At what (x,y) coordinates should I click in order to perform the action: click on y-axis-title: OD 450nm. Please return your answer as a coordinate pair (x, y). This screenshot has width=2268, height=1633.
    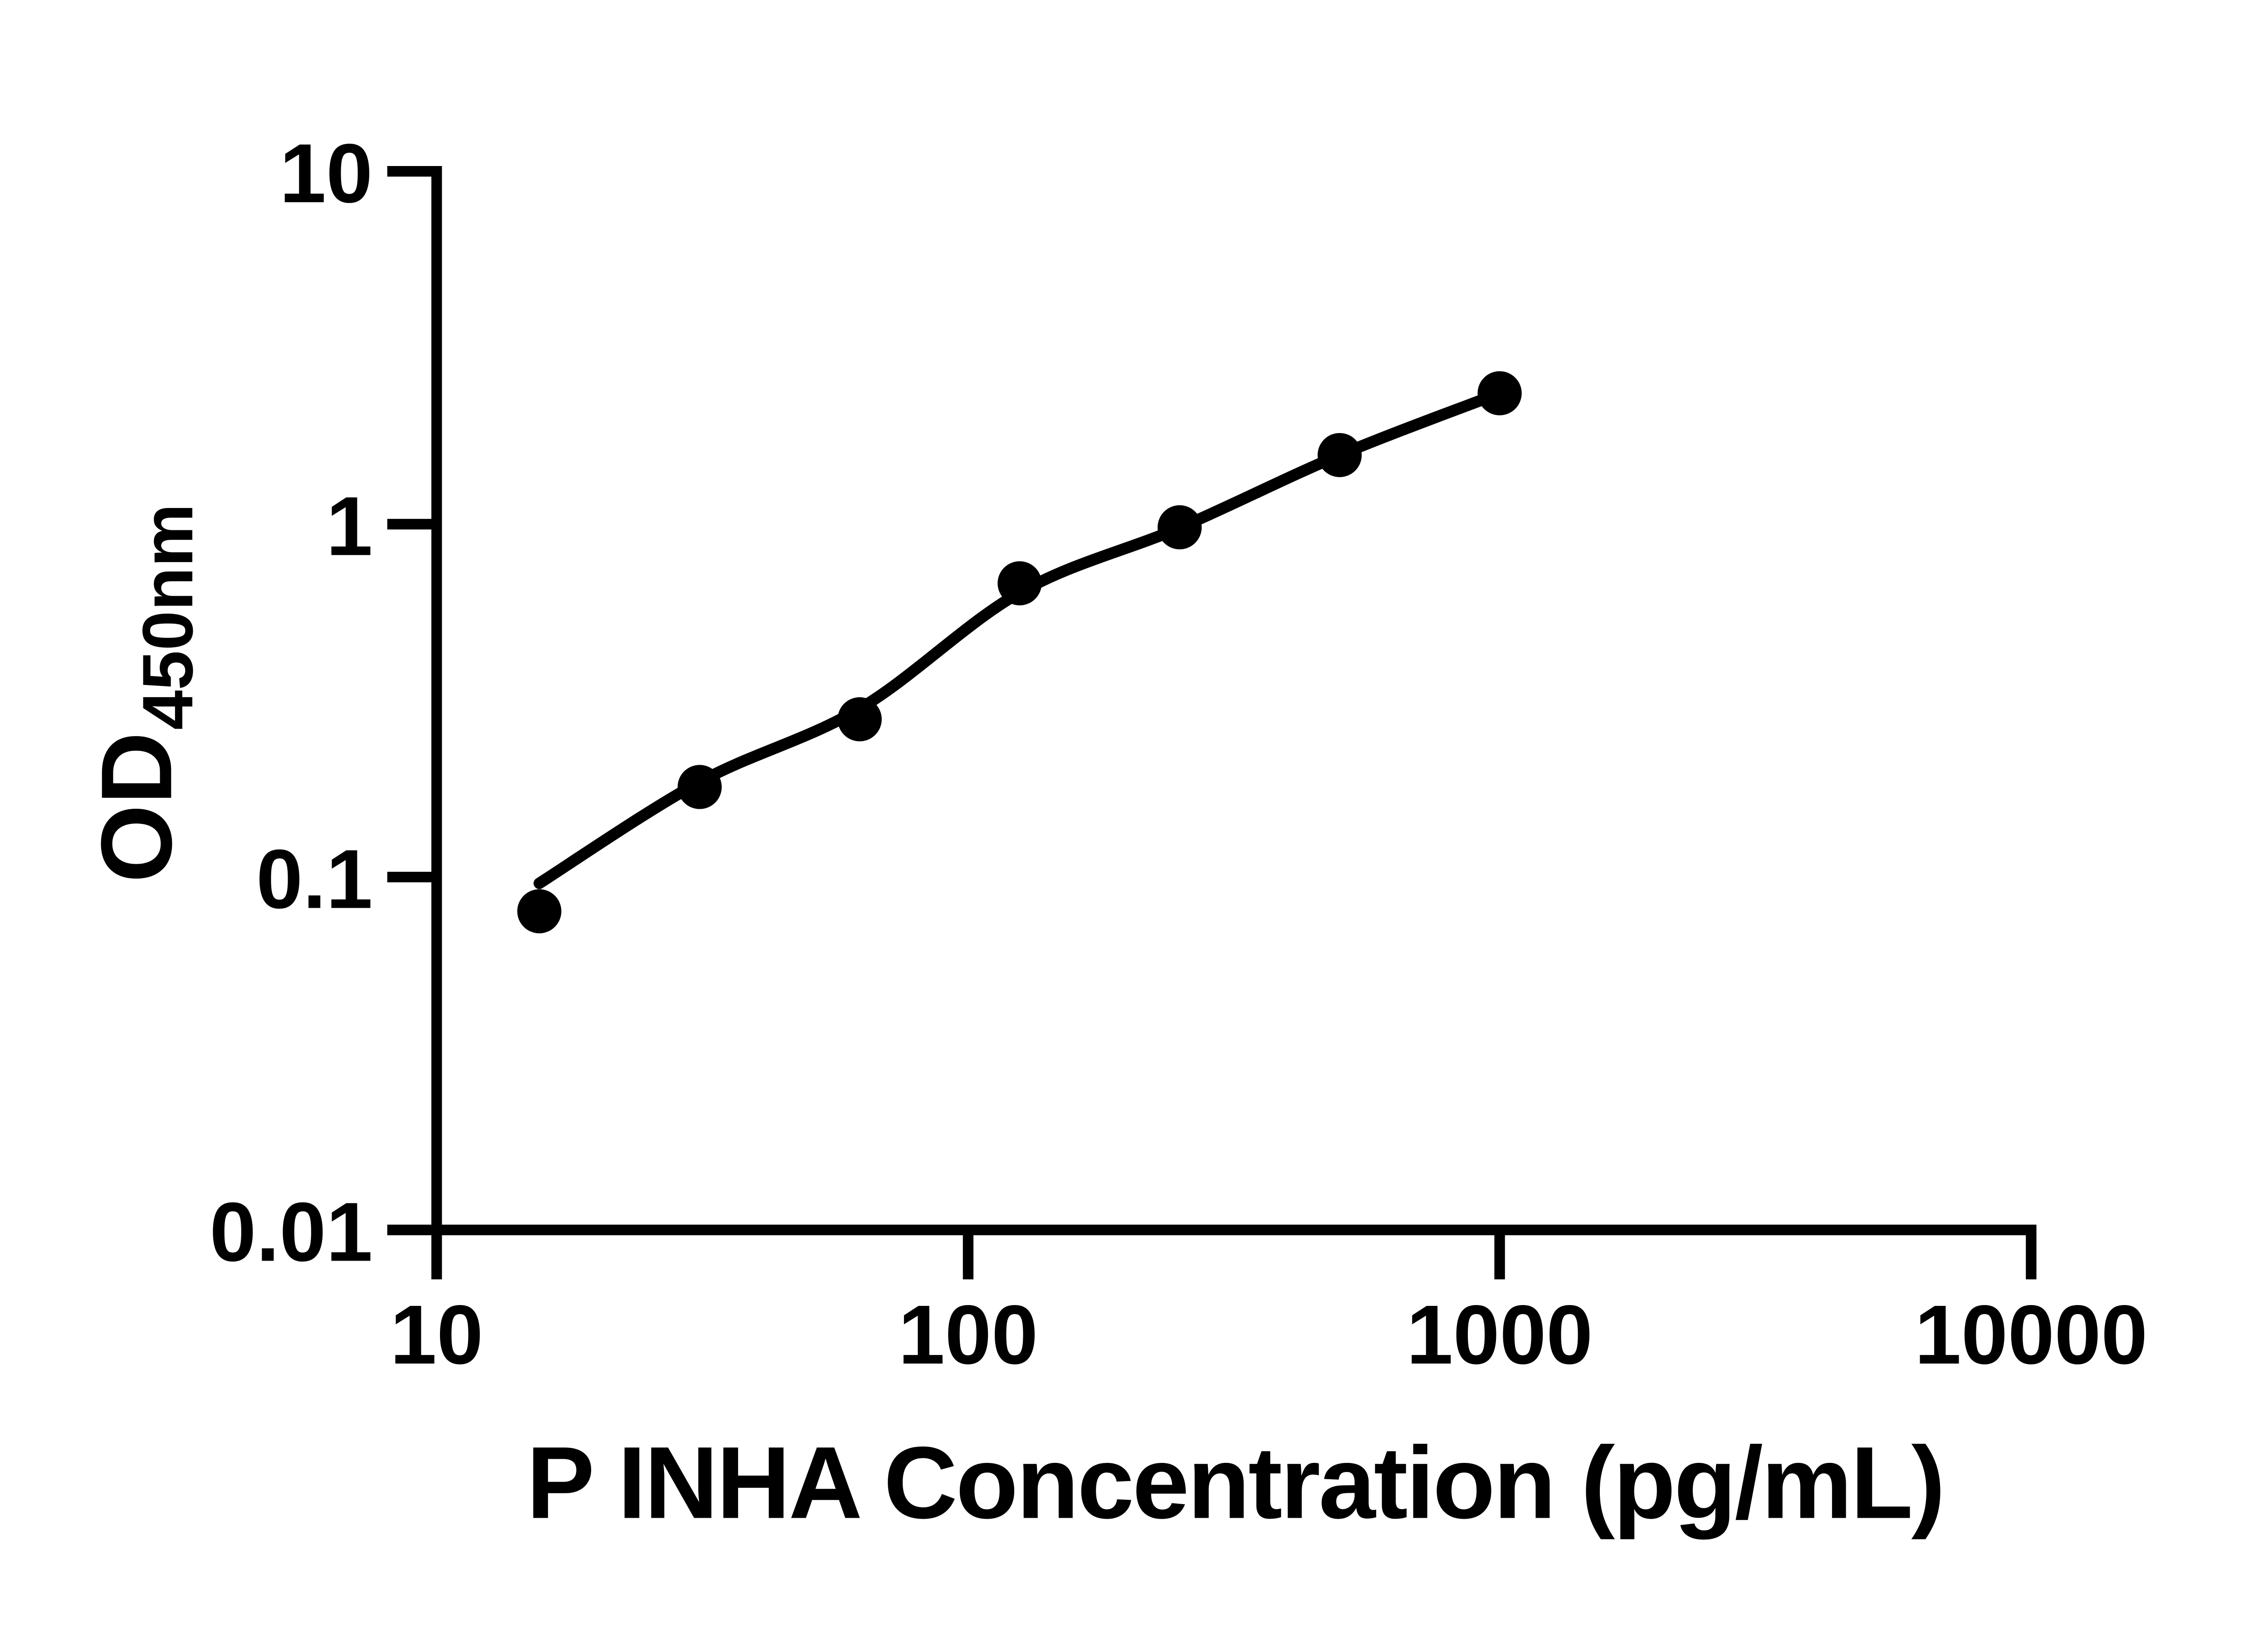
    Looking at the image, I should click on (144, 693).